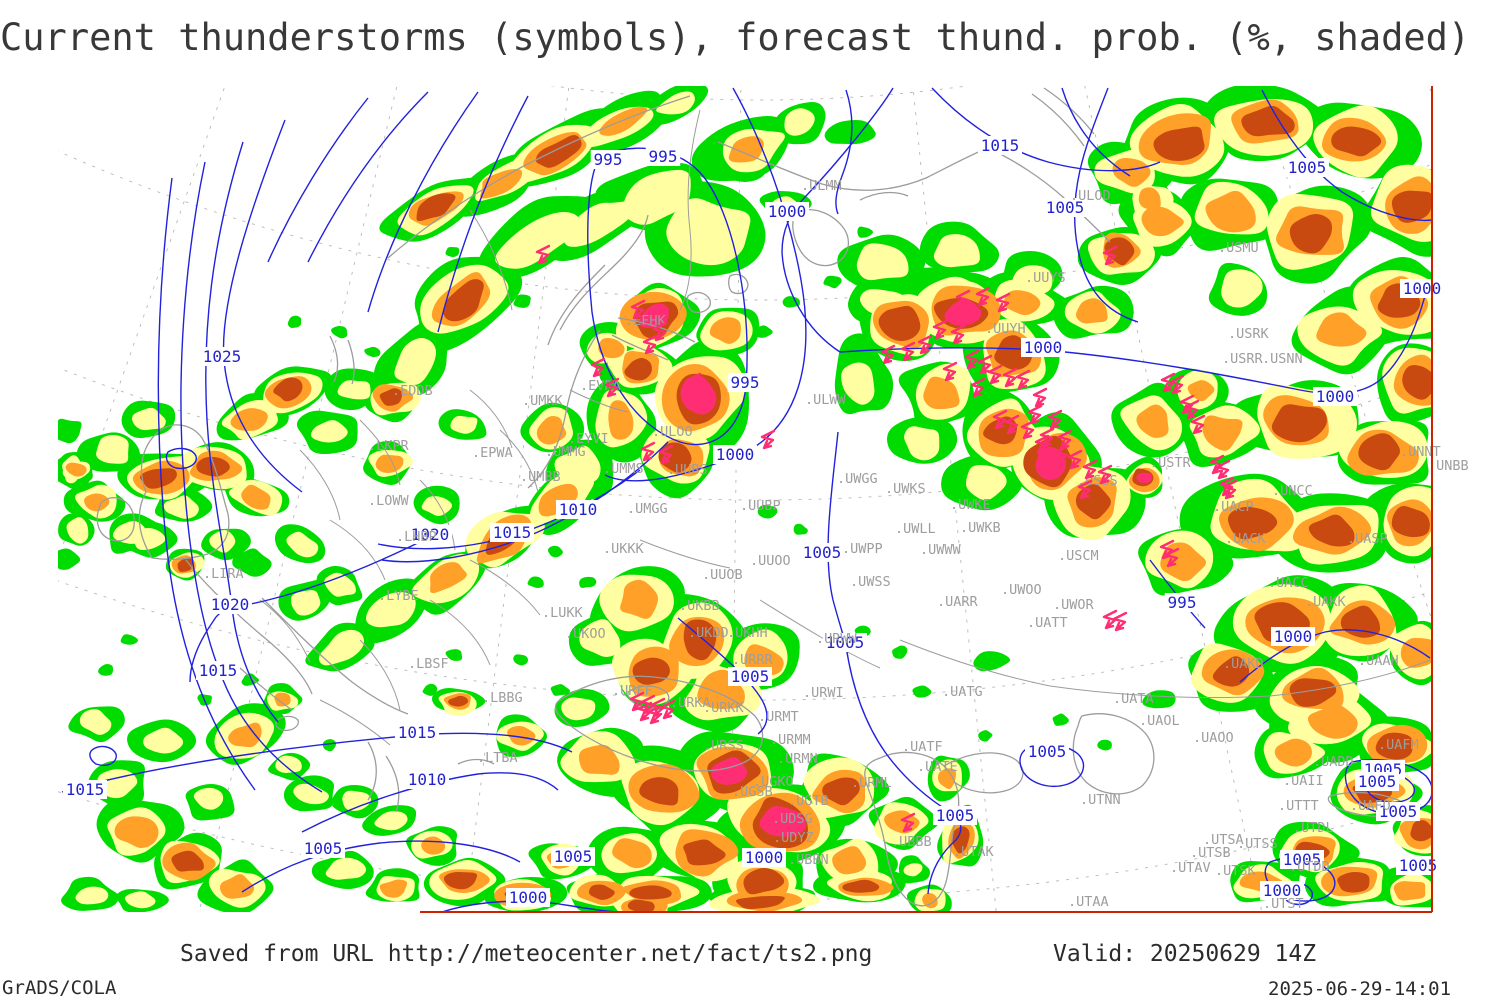 The image size is (1500, 1000). What do you see at coordinates (958, 602) in the screenshot?
I see `station-label: .UARR` at bounding box center [958, 602].